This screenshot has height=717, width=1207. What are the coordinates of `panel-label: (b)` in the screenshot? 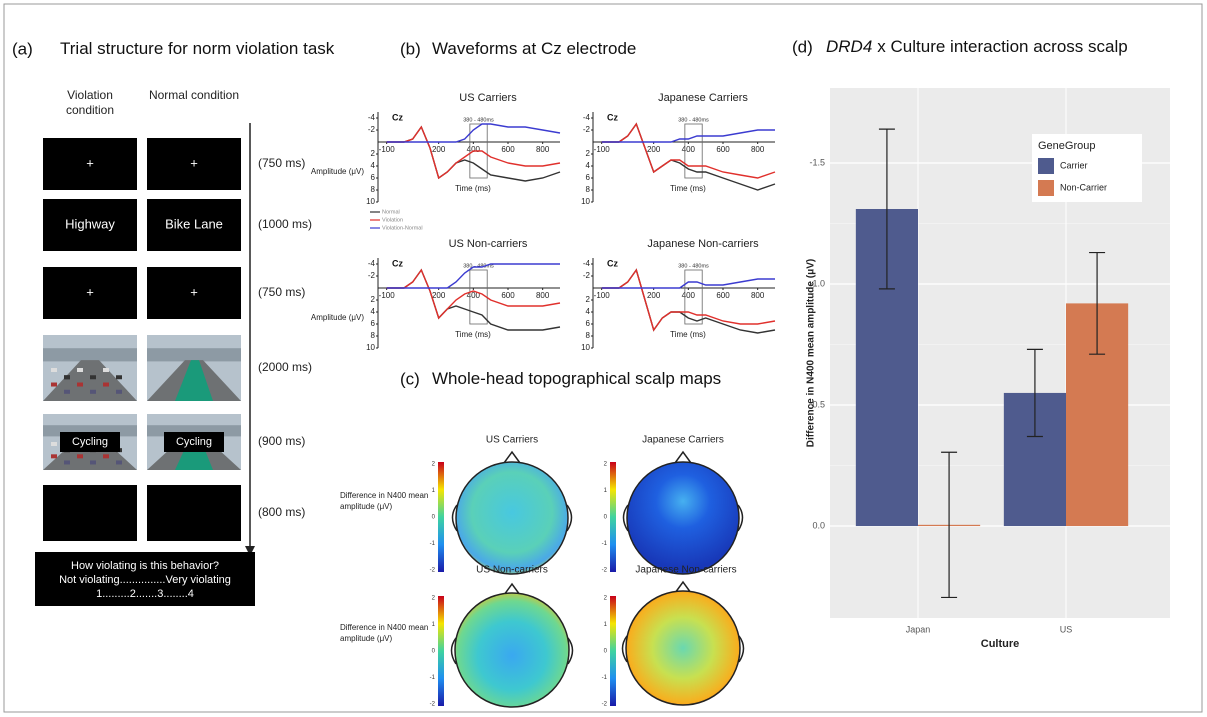 It's located at (410, 48).